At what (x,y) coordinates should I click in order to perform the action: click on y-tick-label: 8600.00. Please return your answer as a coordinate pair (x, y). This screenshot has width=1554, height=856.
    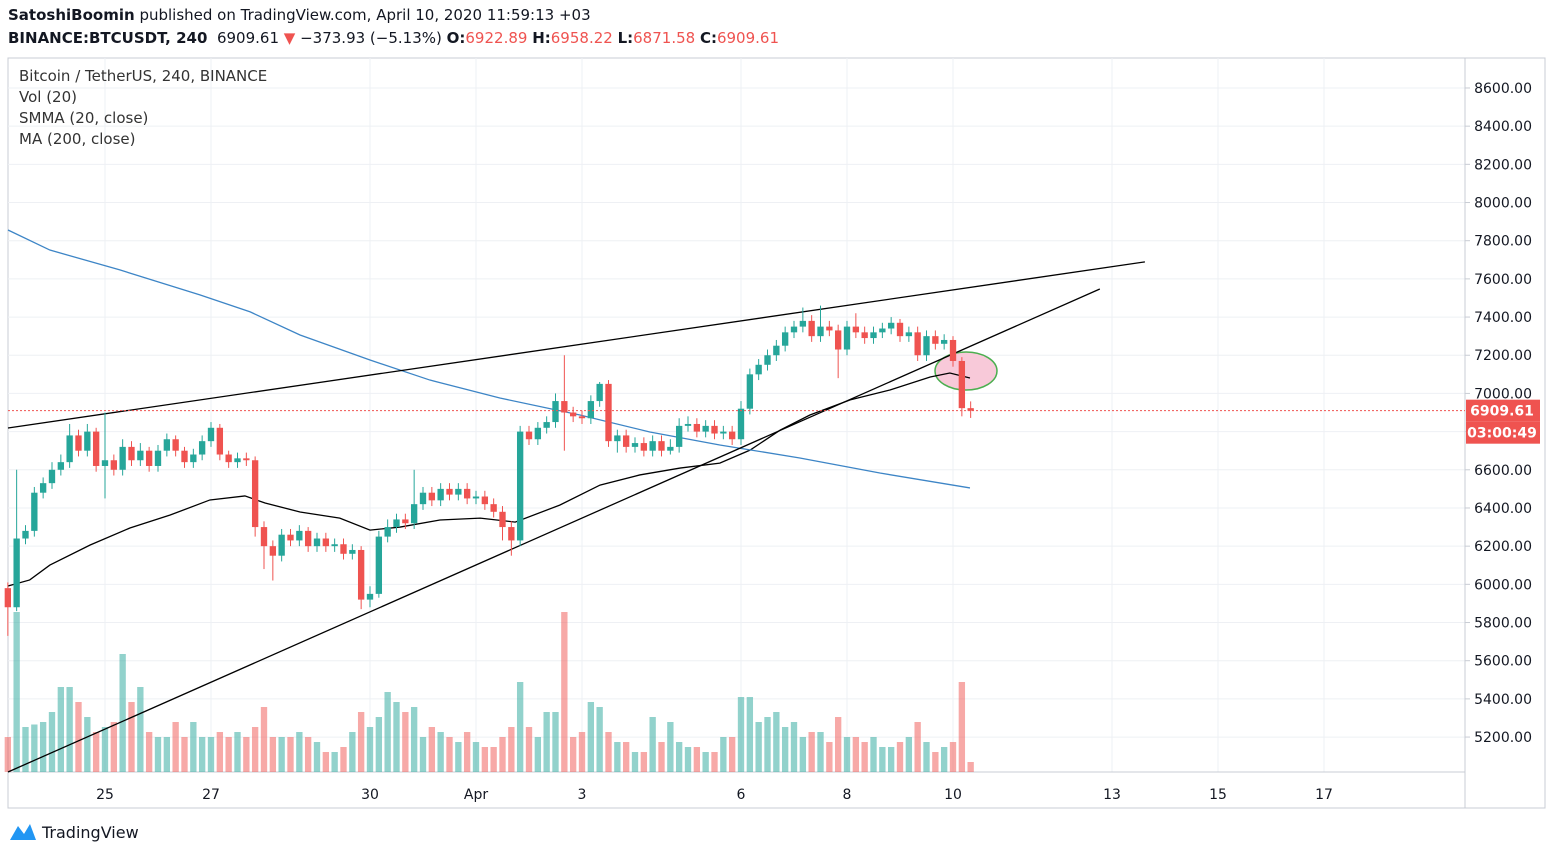
    Looking at the image, I should click on (1503, 89).